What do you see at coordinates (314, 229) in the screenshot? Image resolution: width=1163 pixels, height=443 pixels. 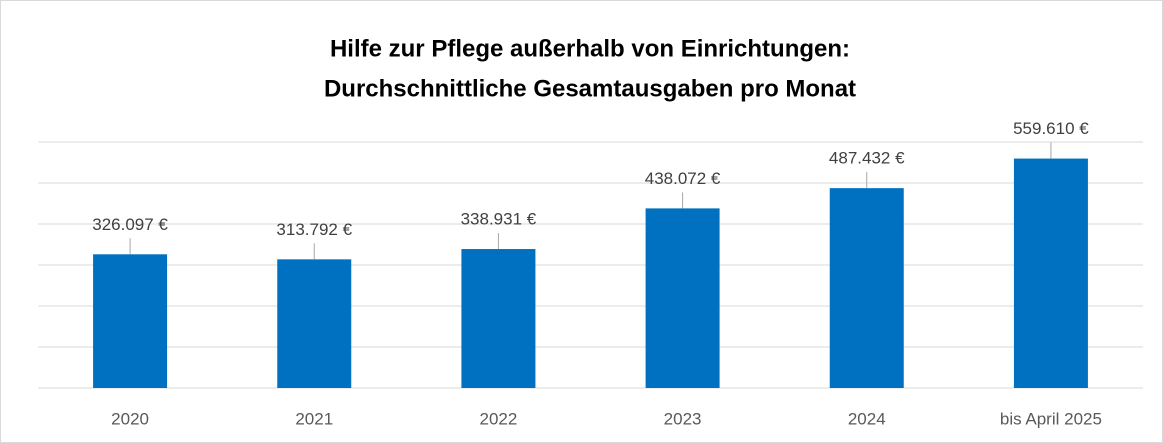 I see `value-label: 313.792 €` at bounding box center [314, 229].